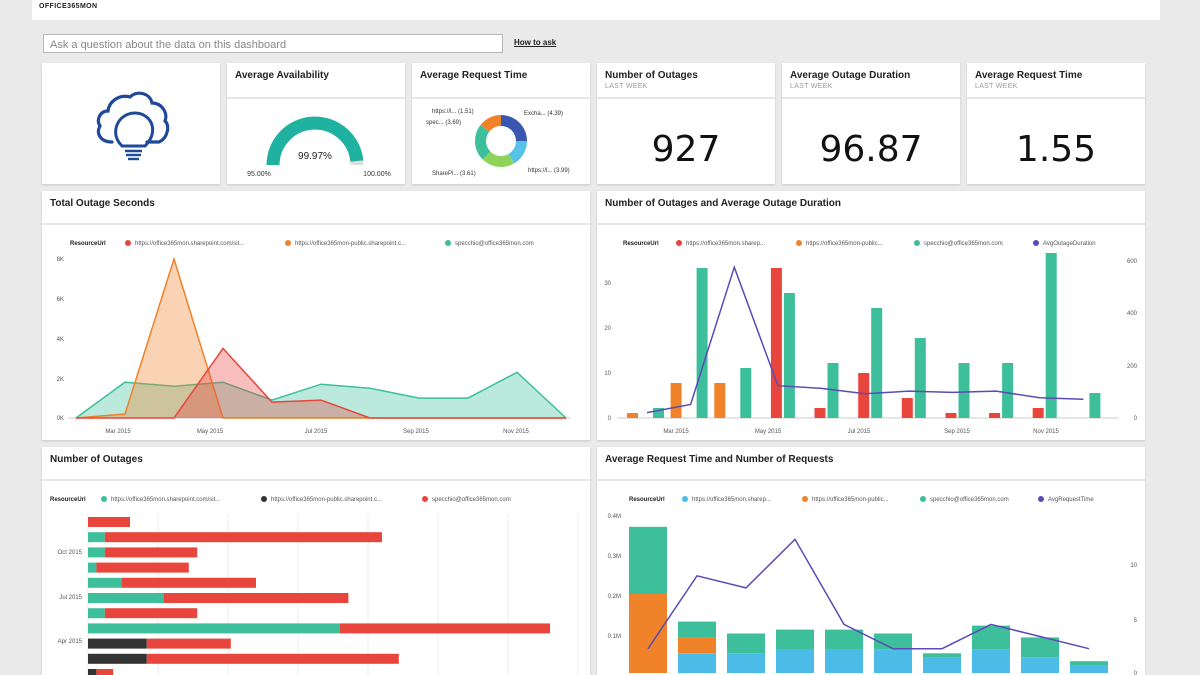 The image size is (1200, 675). What do you see at coordinates (614, 597) in the screenshot?
I see `y-tick: 0.2M` at bounding box center [614, 597].